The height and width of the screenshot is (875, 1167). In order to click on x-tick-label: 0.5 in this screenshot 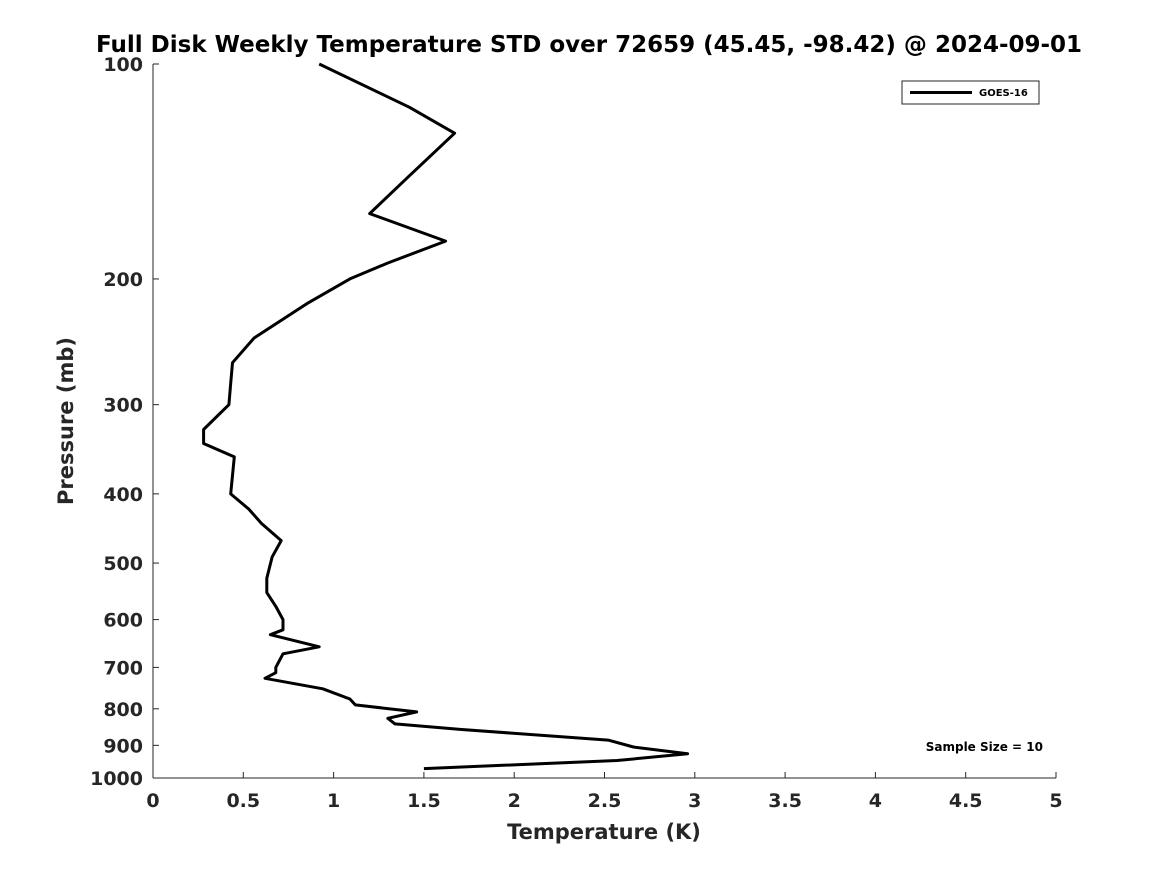, I will do `click(243, 801)`.